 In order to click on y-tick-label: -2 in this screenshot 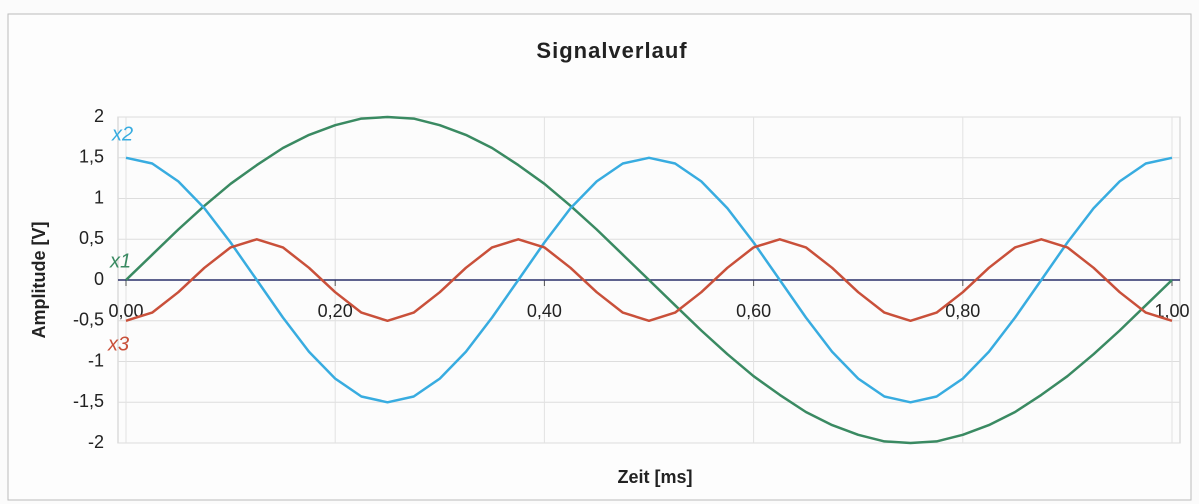, I will do `click(96, 442)`.